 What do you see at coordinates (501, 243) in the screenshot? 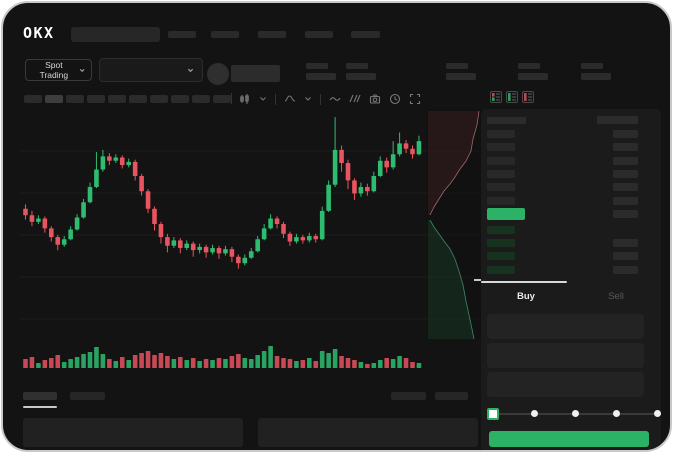
I see `bid-row-2-price-placeholder` at bounding box center [501, 243].